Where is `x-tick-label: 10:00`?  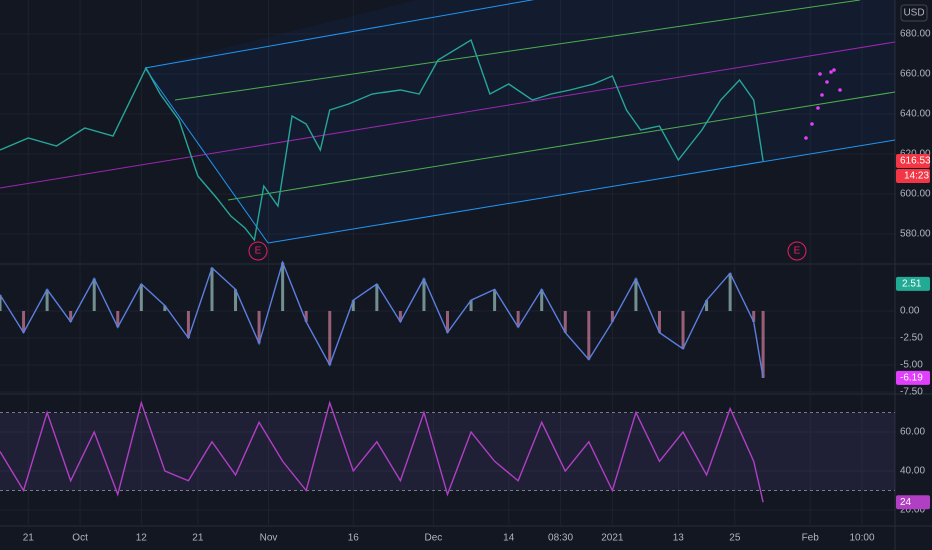 x-tick-label: 10:00 is located at coordinates (862, 538).